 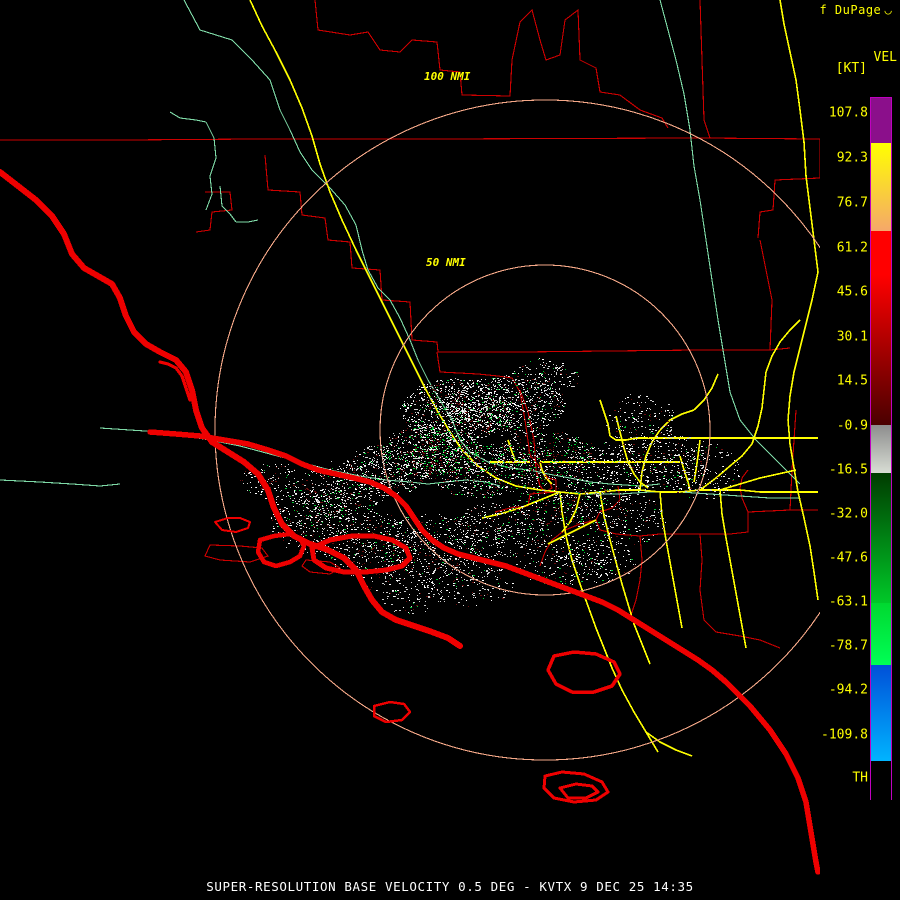 I want to click on colorbar-segment-green-dark, so click(x=881, y=538).